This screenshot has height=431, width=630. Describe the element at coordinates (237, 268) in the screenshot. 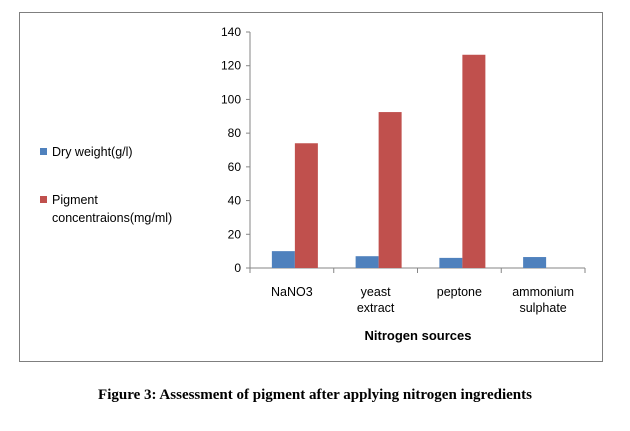

I see `y-tick-label: 0` at that location.